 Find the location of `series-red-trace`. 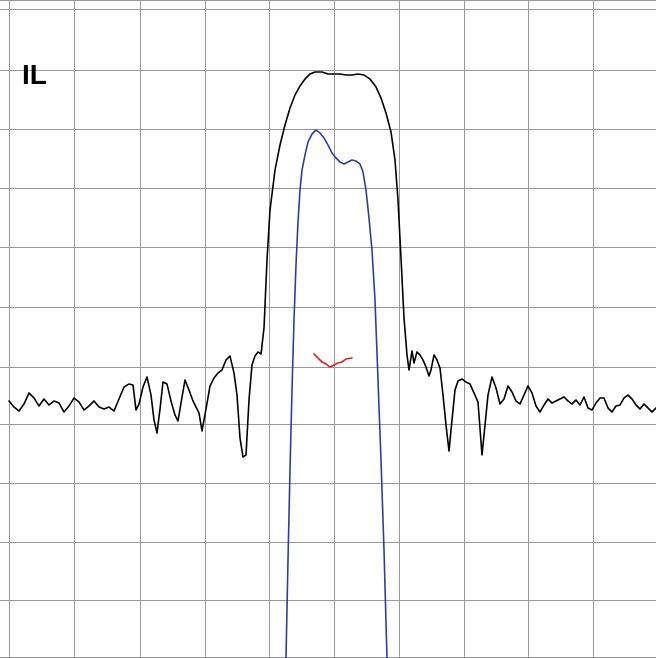

series-red-trace is located at coordinates (333, 360).